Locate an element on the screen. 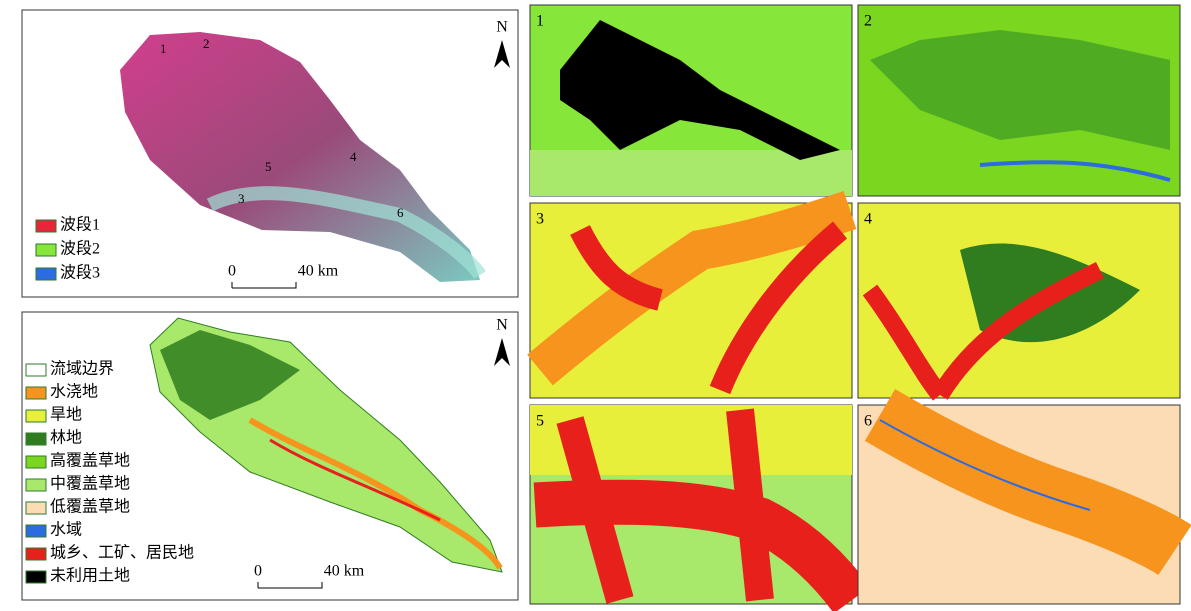  legend-label: 波段2 is located at coordinates (80, 249).